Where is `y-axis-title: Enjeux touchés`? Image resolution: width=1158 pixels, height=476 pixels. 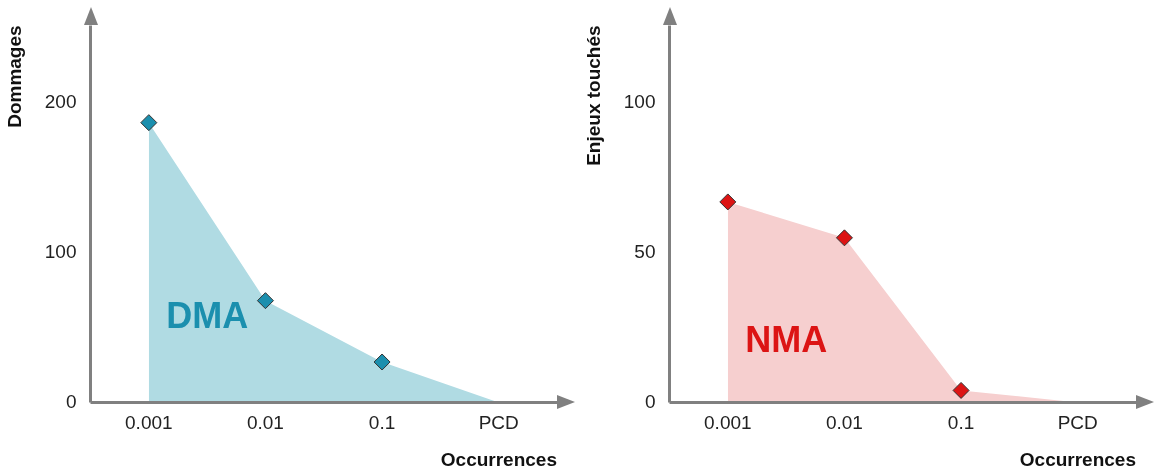 y-axis-title: Enjeux touchés is located at coordinates (593, 95).